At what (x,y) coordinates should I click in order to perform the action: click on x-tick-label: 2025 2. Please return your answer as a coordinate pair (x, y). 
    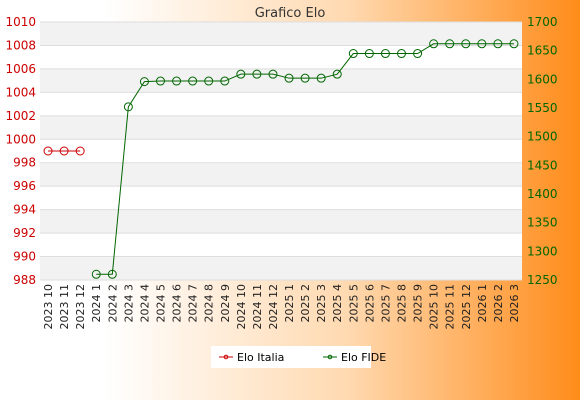
    Looking at the image, I should click on (305, 303).